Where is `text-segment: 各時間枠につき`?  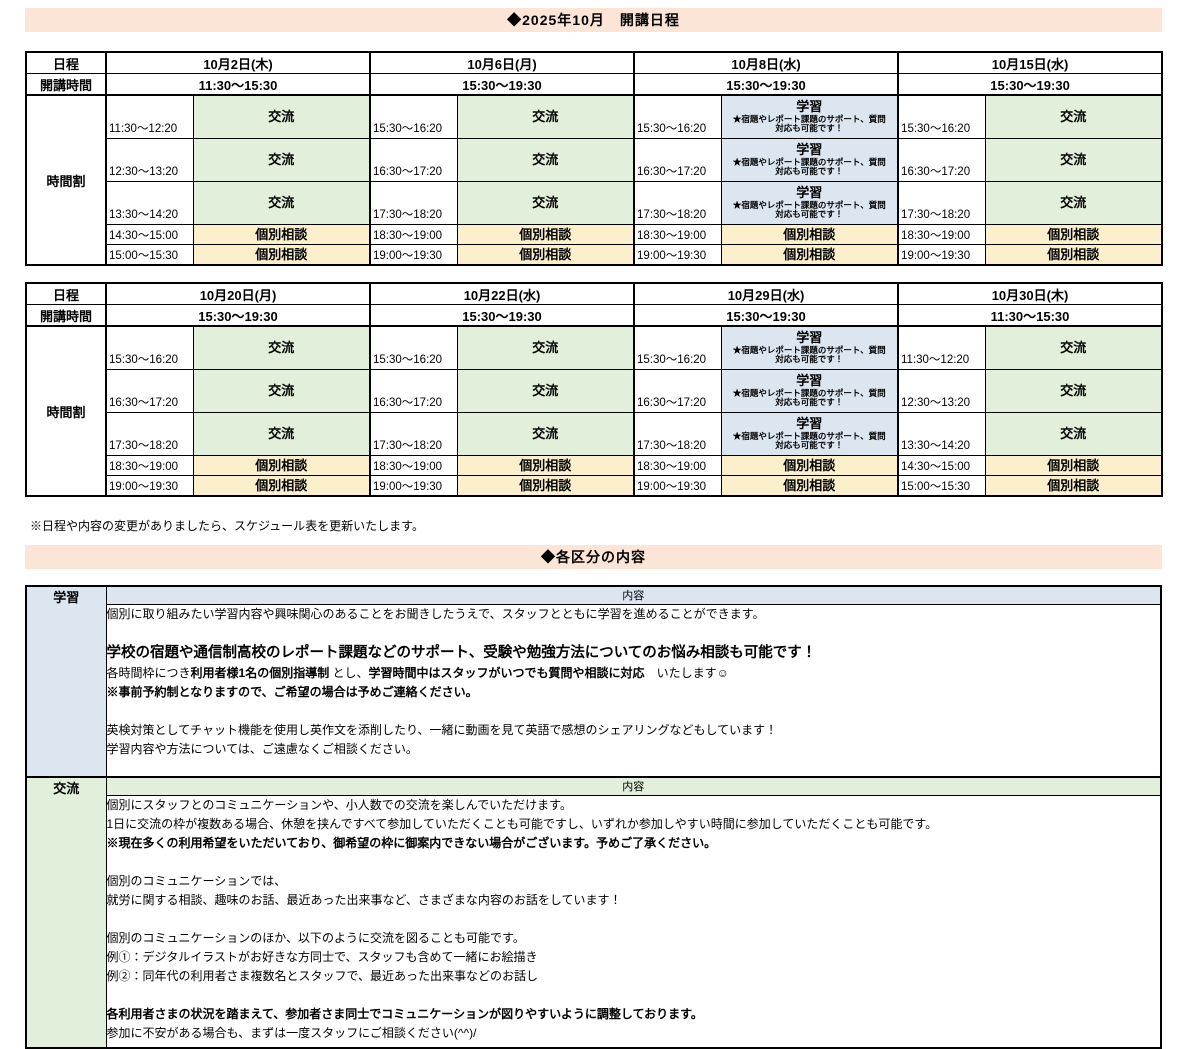 text-segment: 各時間枠につき is located at coordinates (148, 673).